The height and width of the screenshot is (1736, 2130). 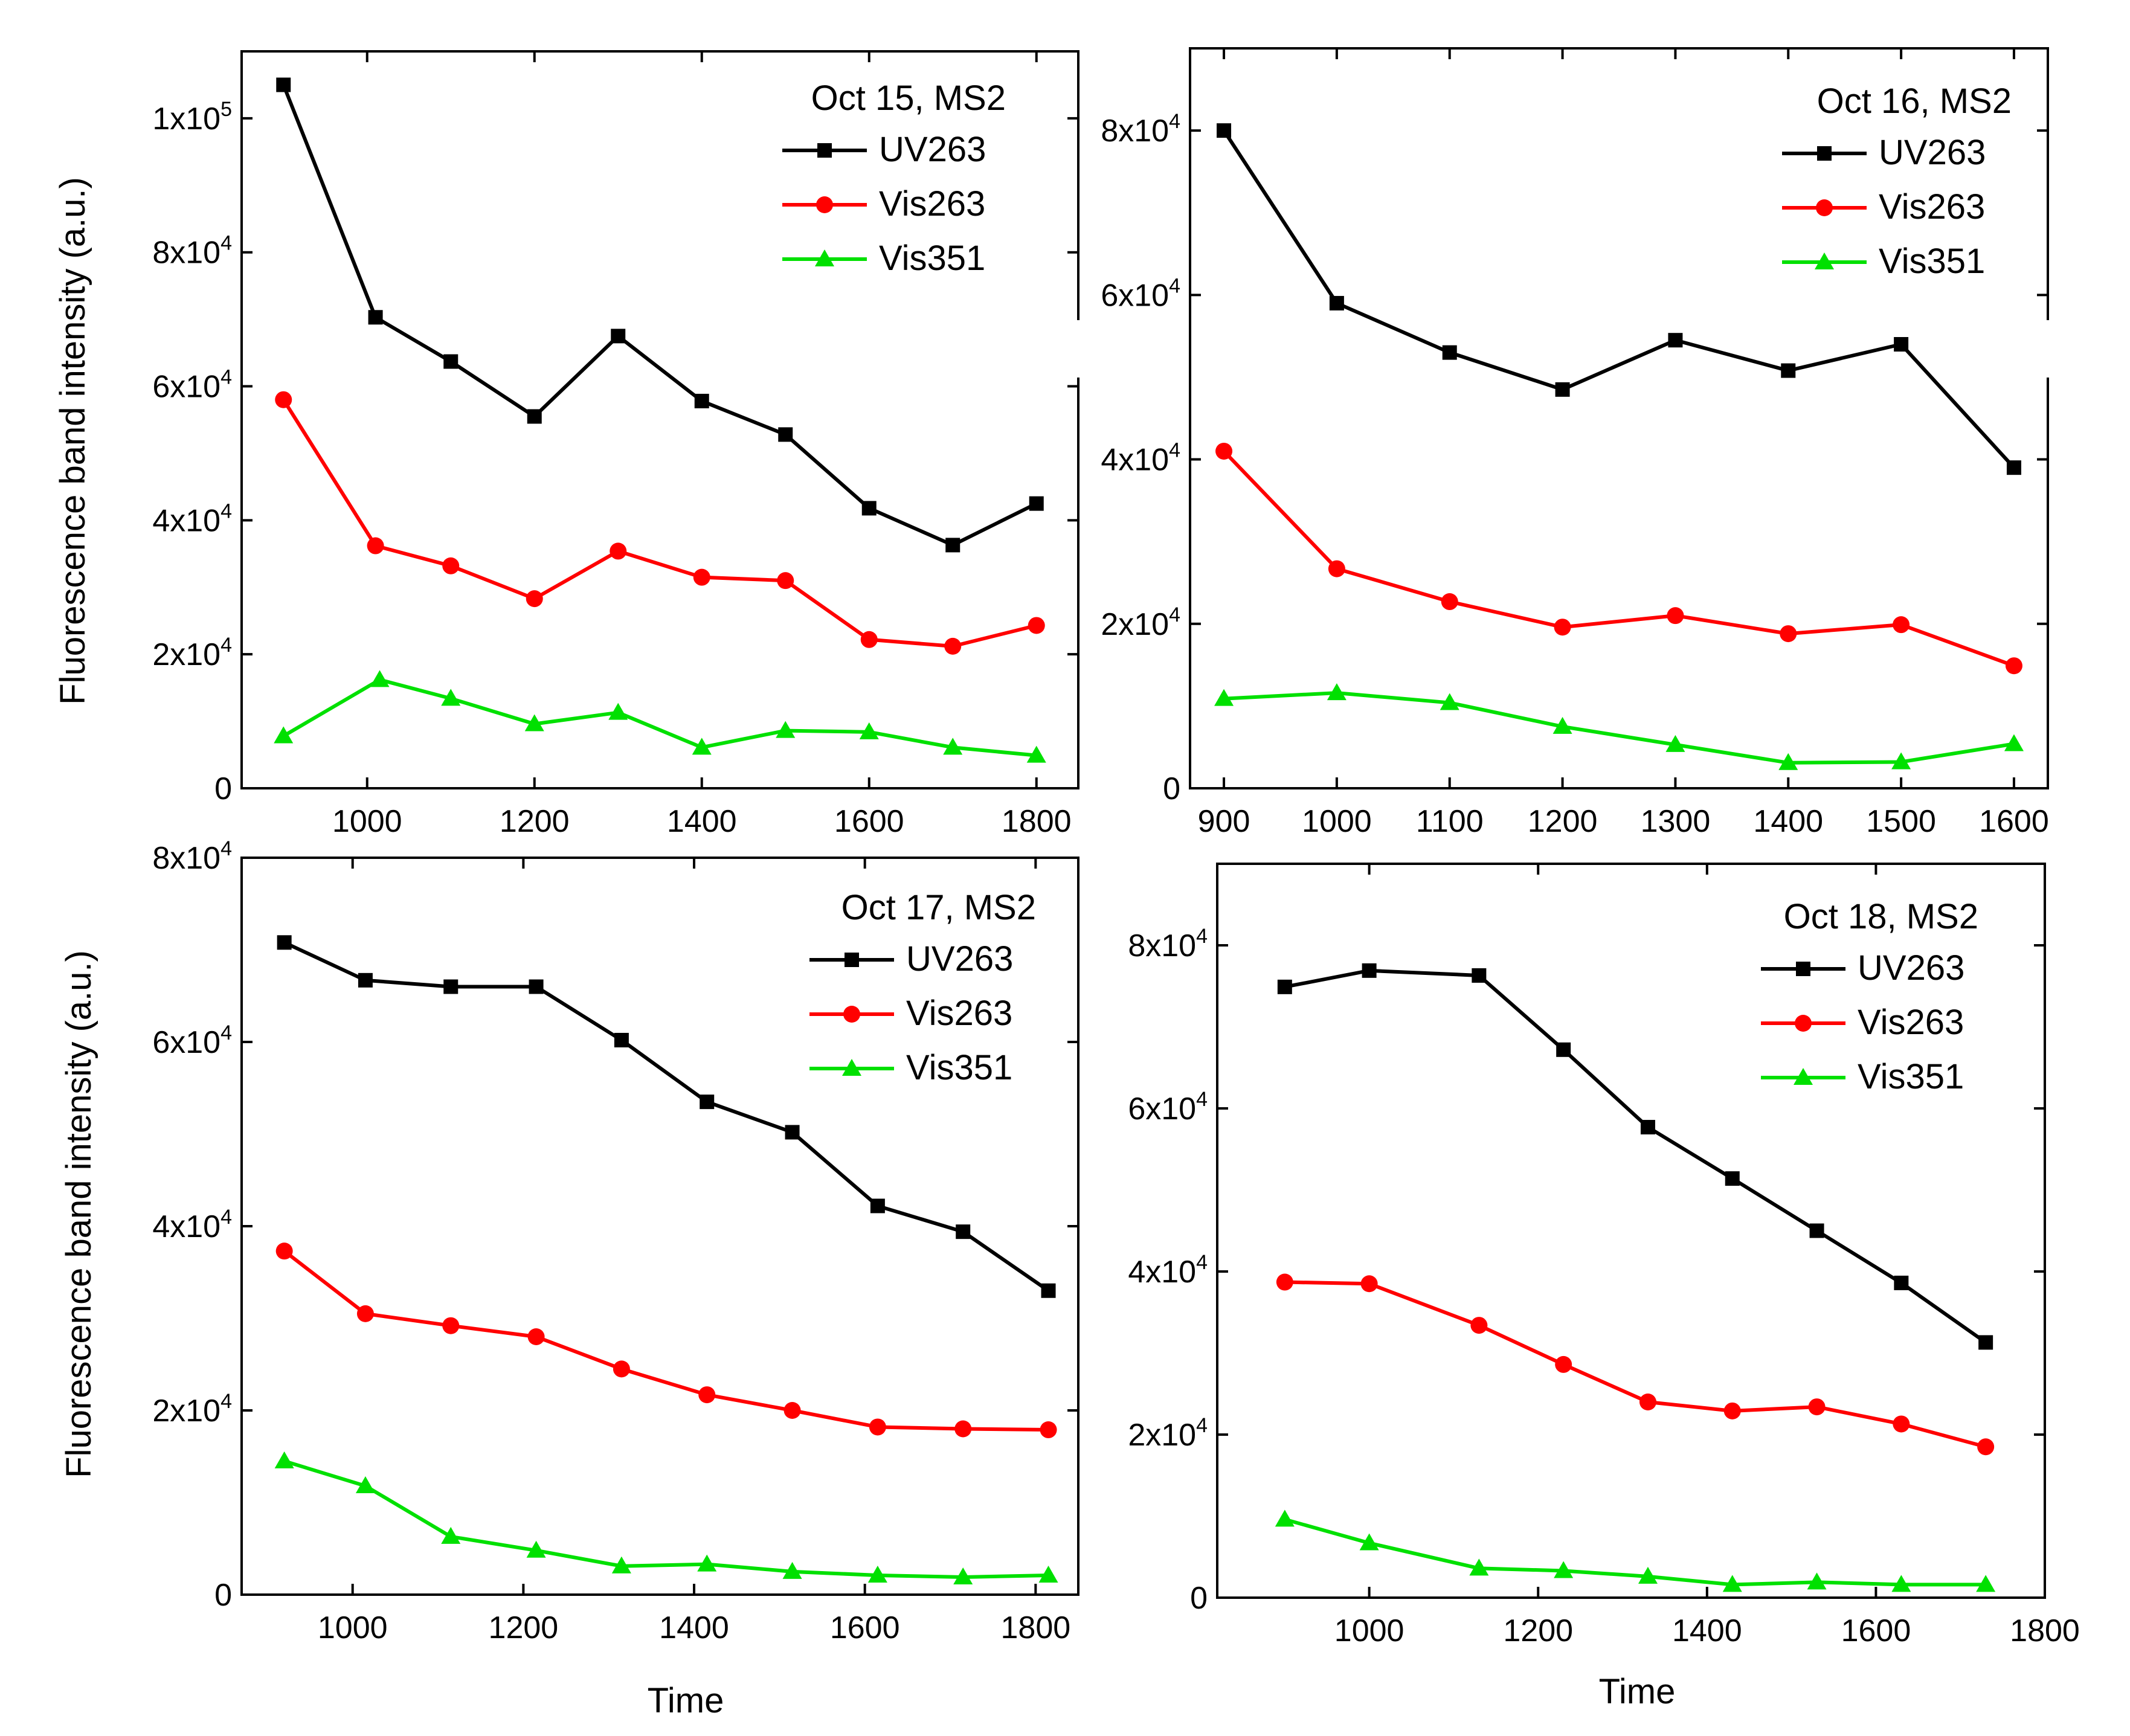 I want to click on legend-title: Oct 17, MS2, so click(x=938, y=908).